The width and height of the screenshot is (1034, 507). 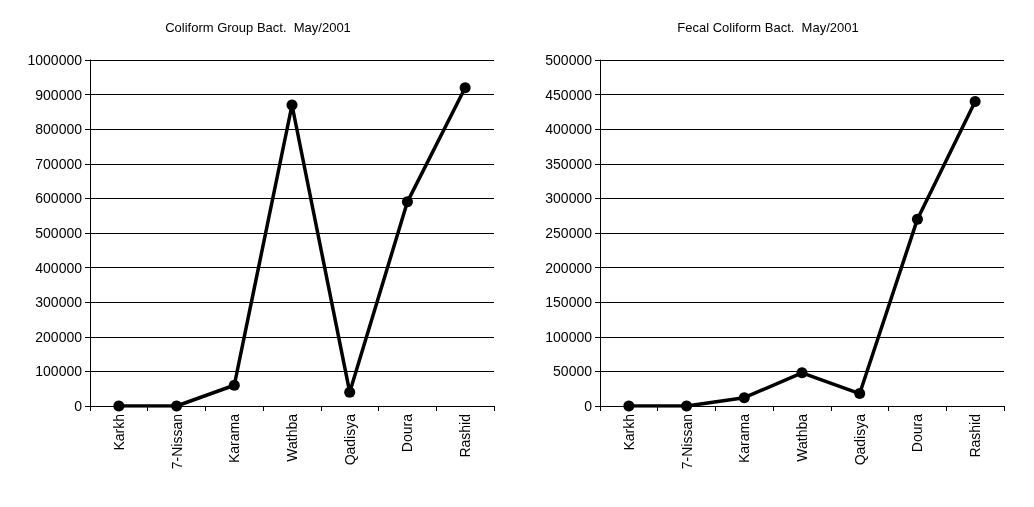 I want to click on y-tick-label: 900000, so click(x=59, y=94).